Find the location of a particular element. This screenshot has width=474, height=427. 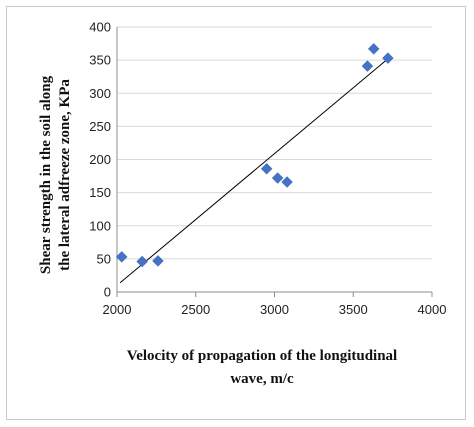

y-tick-label: 100 is located at coordinates (100, 225).